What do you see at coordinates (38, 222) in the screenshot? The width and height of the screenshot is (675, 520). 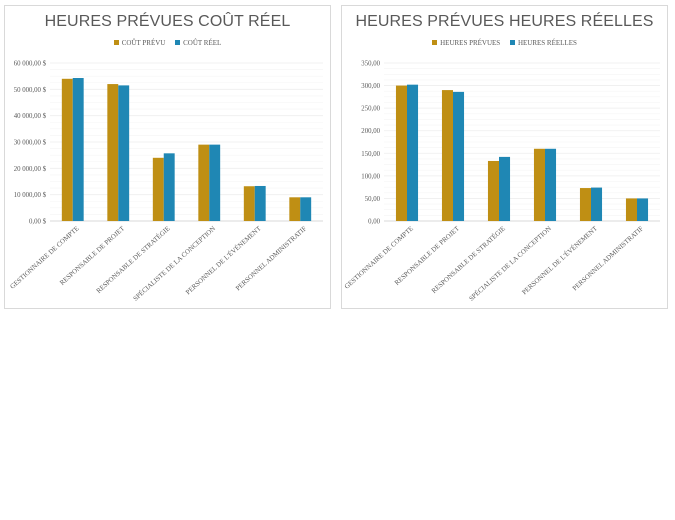 I see `y-tick-label: 0,00 $` at bounding box center [38, 222].